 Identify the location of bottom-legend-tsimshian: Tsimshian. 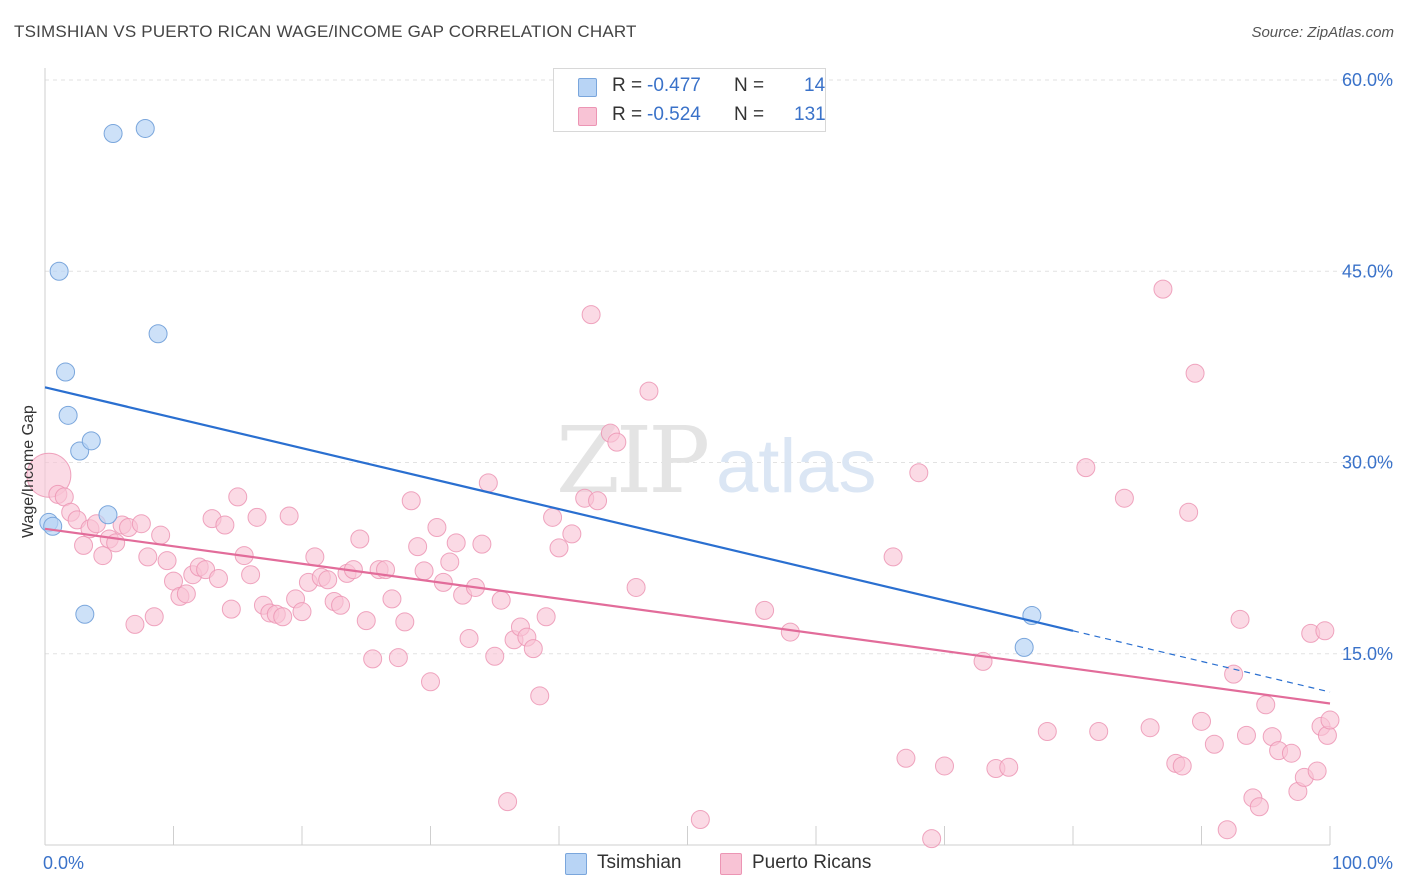
(635, 865).